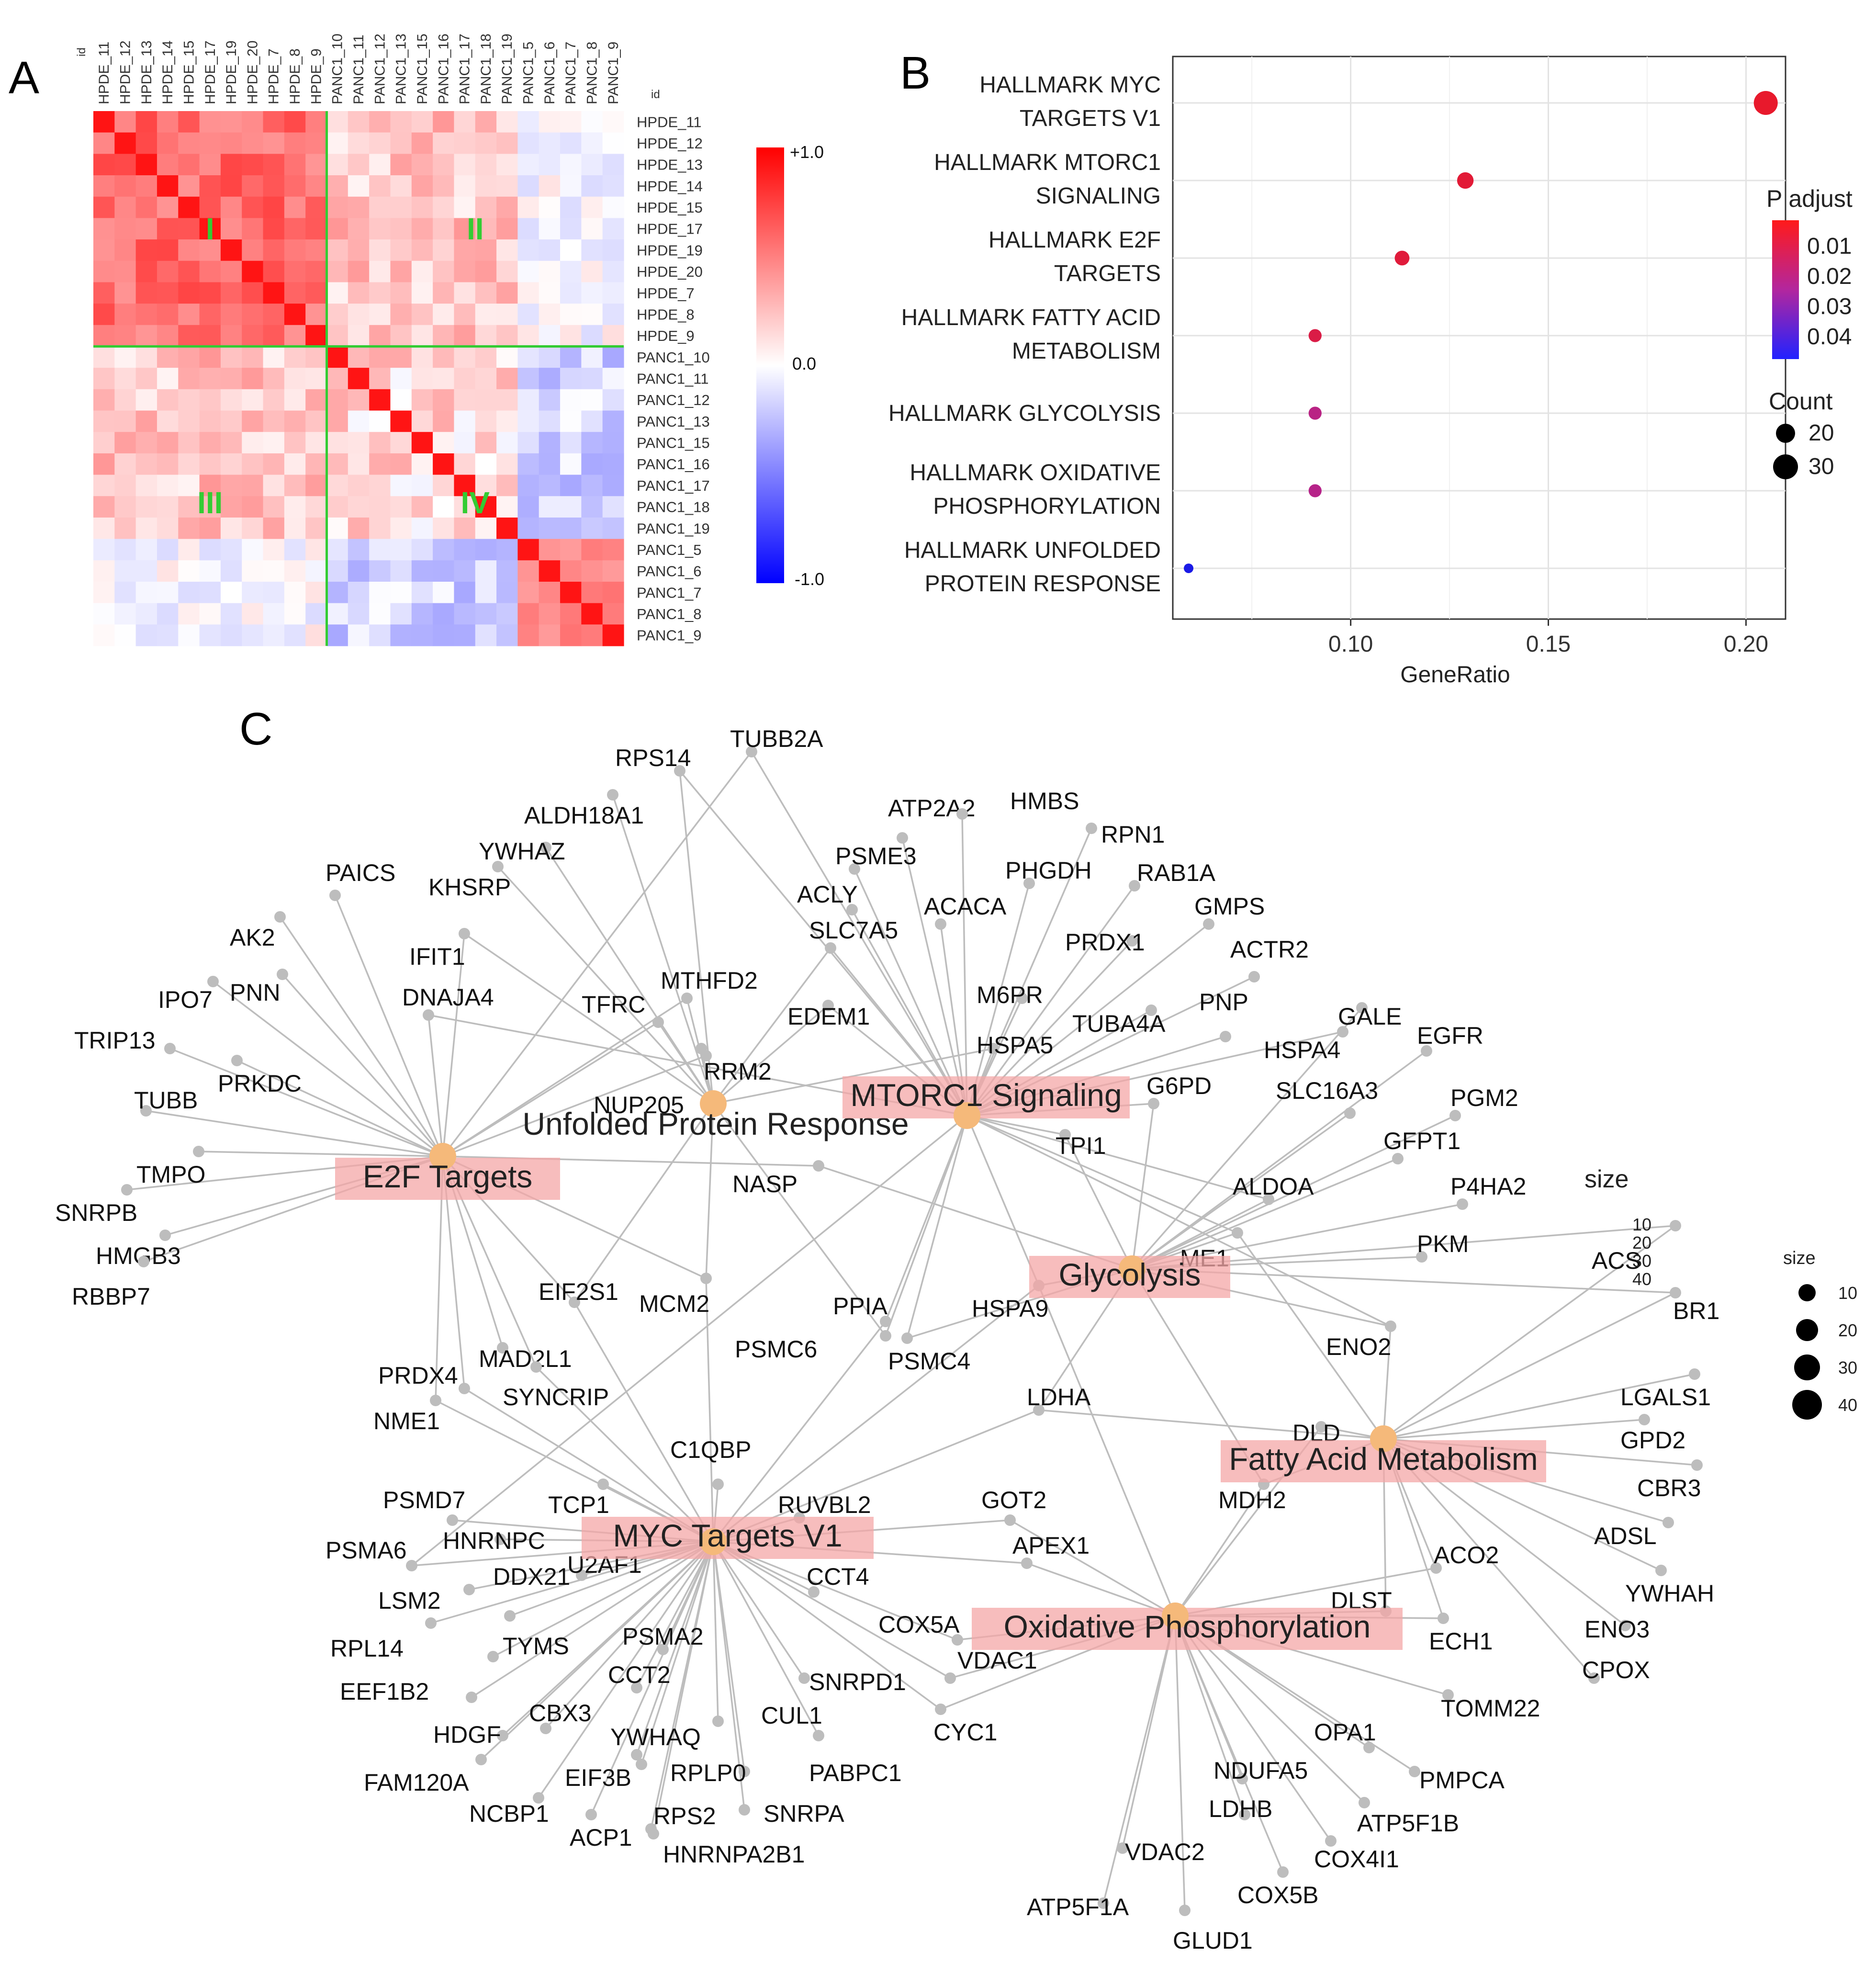  I want to click on gene-label: ACLY, so click(828, 894).